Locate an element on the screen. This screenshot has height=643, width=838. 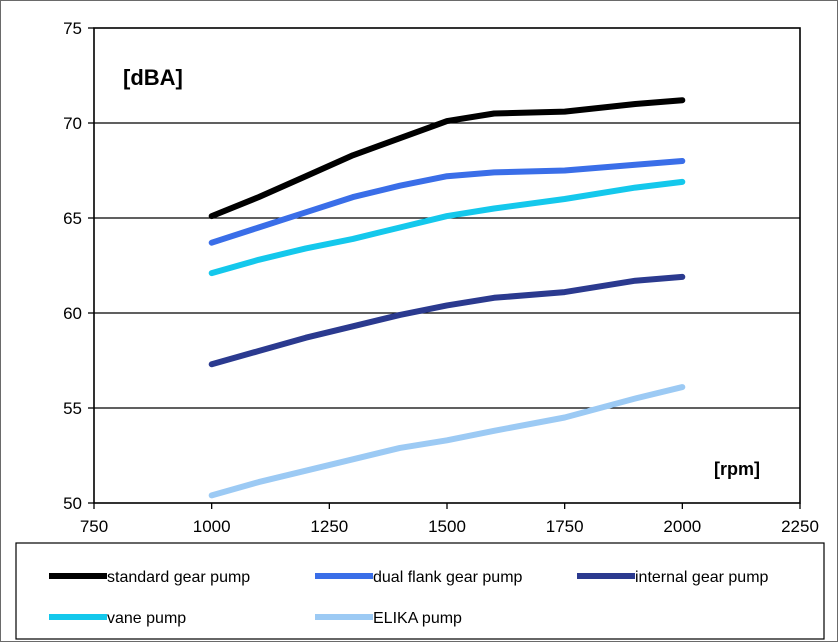
legend-label: internal gear pump is located at coordinates (702, 577).